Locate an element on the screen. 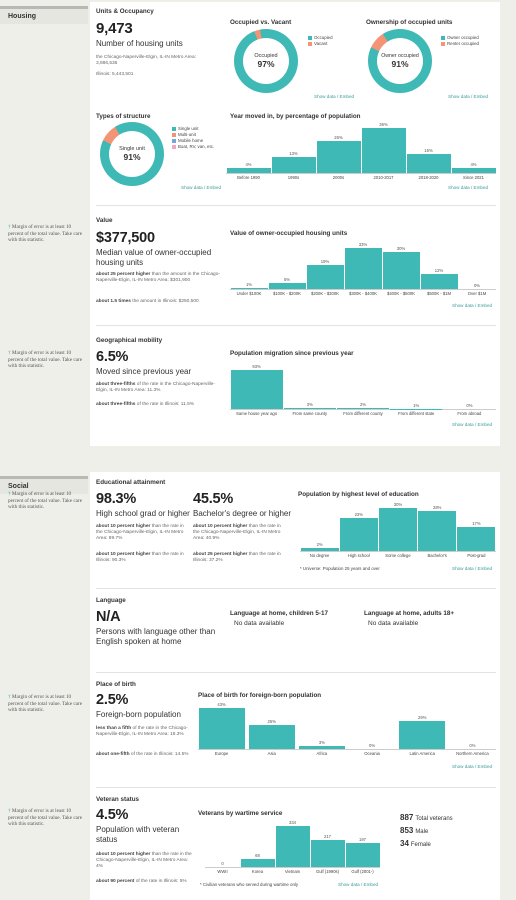 This screenshot has height=900, width=516. structure-title: Types of structure is located at coordinates (123, 116).